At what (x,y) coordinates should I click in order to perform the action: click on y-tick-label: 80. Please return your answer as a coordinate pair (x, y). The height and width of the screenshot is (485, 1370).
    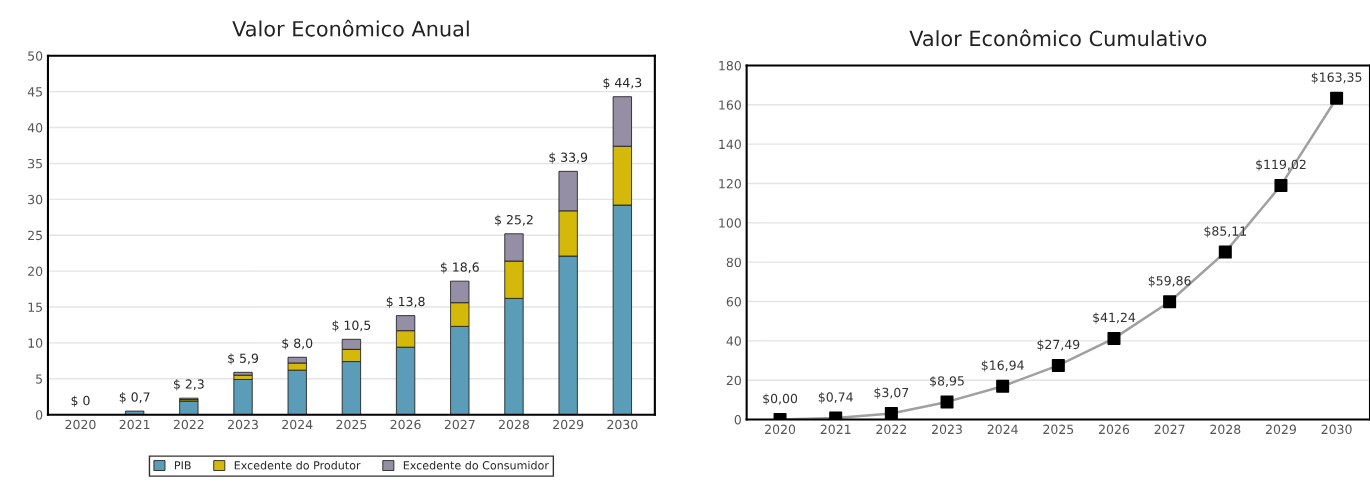
    Looking at the image, I should click on (733, 262).